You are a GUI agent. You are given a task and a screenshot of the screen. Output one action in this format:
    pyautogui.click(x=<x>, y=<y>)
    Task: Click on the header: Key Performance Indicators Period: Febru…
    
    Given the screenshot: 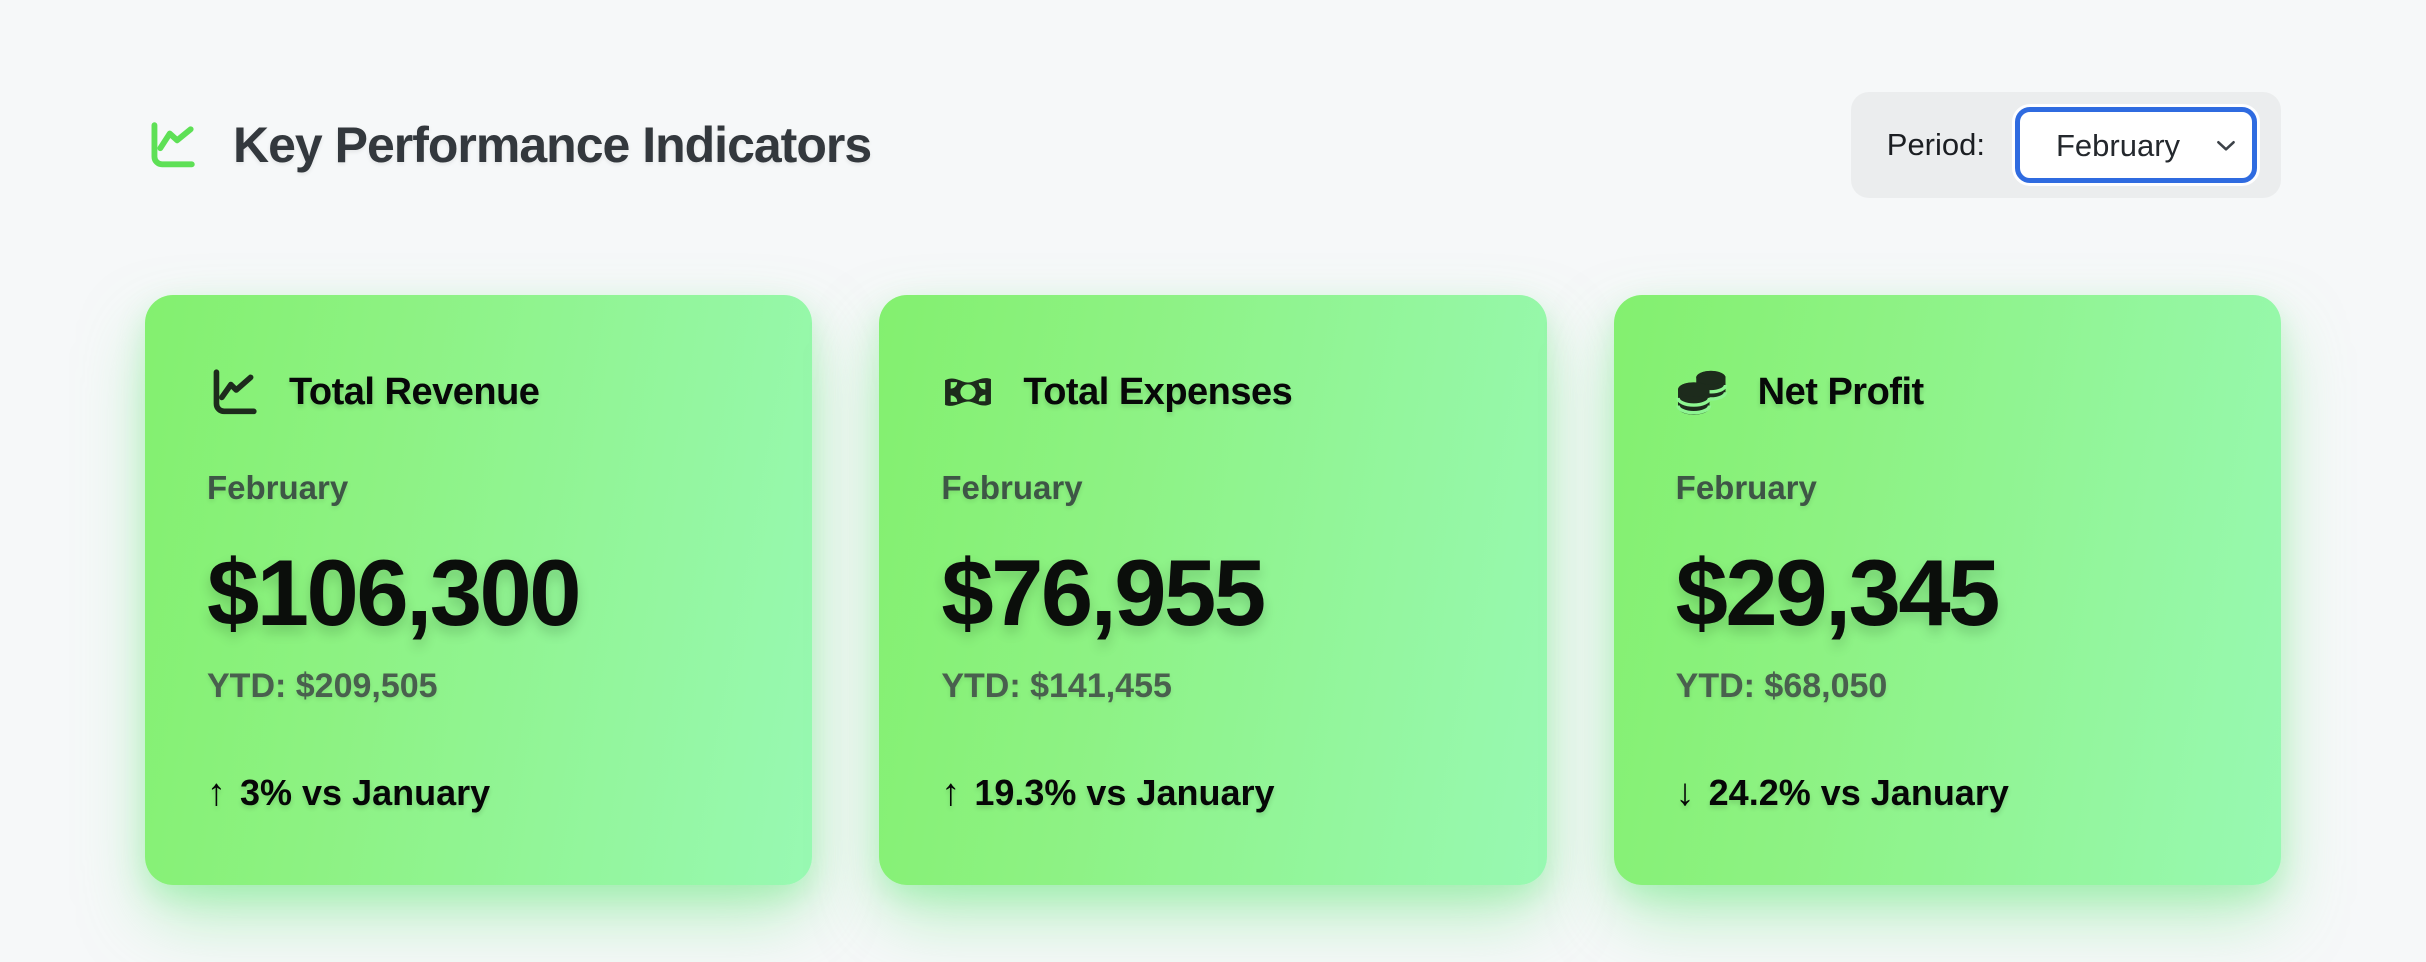 What is the action you would take?
    pyautogui.click(x=1213, y=145)
    